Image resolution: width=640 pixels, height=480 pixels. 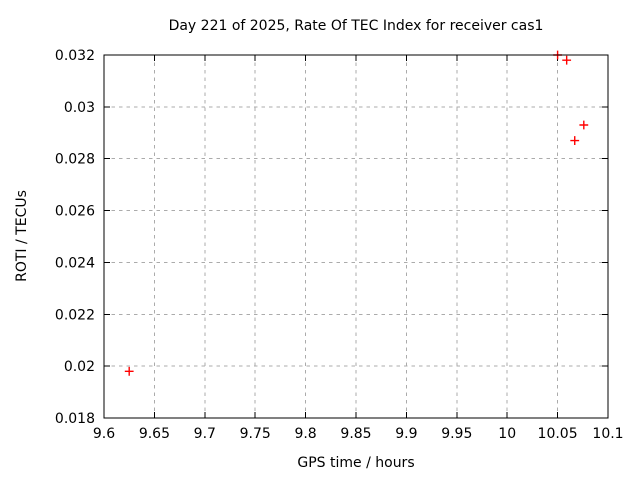 What do you see at coordinates (104, 434) in the screenshot?
I see `x-tick-label: 9.6` at bounding box center [104, 434].